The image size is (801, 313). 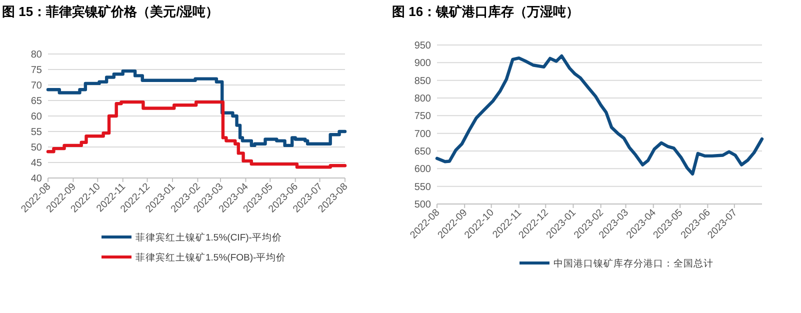 What do you see at coordinates (423, 116) in the screenshot?
I see `y-tick-label: 750` at bounding box center [423, 116].